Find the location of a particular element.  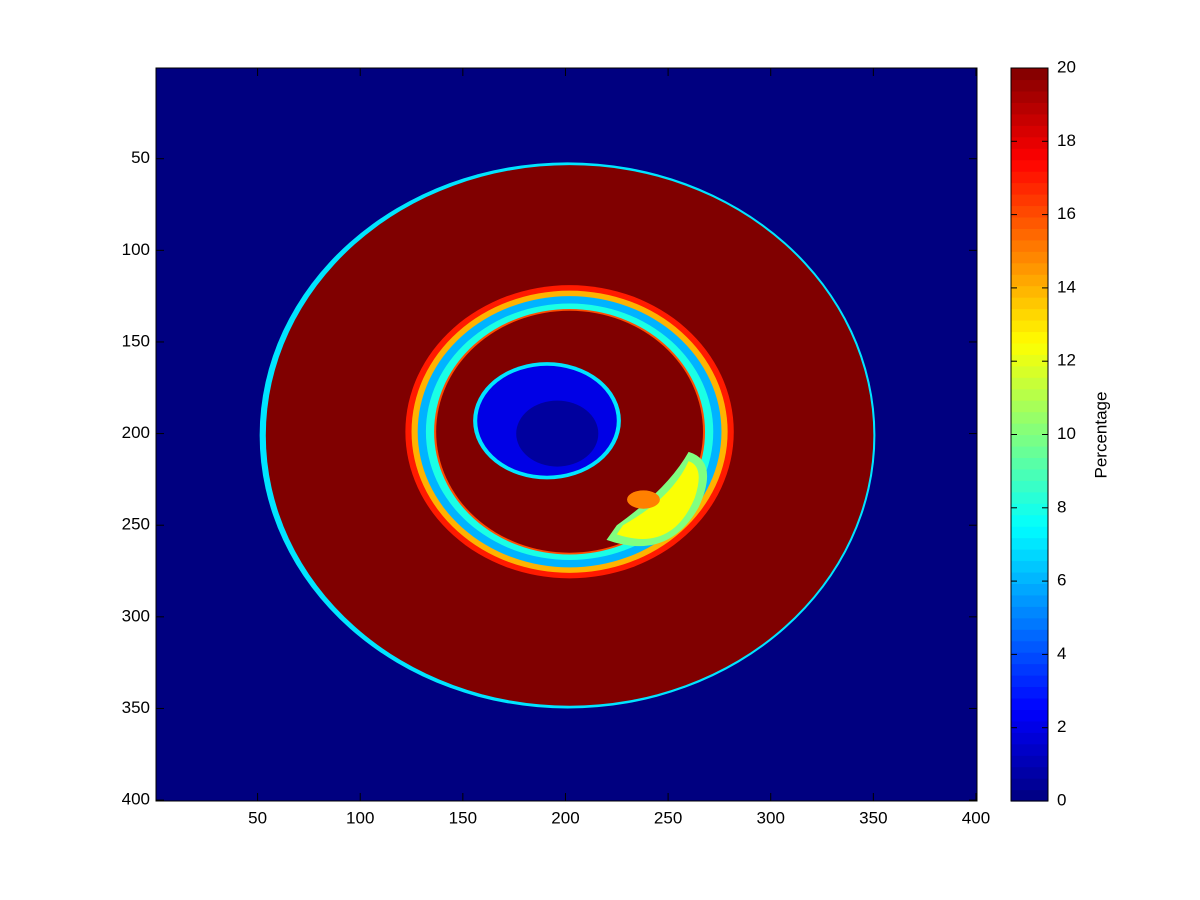

y-tick-label: 100 is located at coordinates (136, 249).